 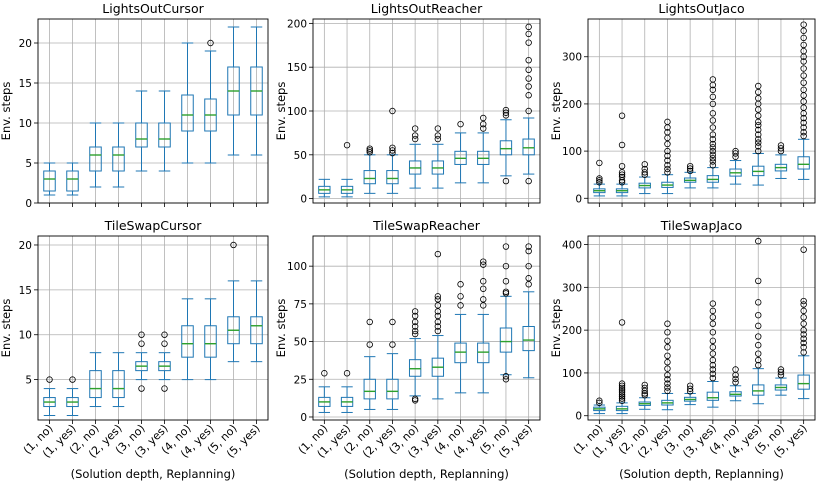 What do you see at coordinates (300, 343) in the screenshot?
I see `y-tick-label: 50` at bounding box center [300, 343].